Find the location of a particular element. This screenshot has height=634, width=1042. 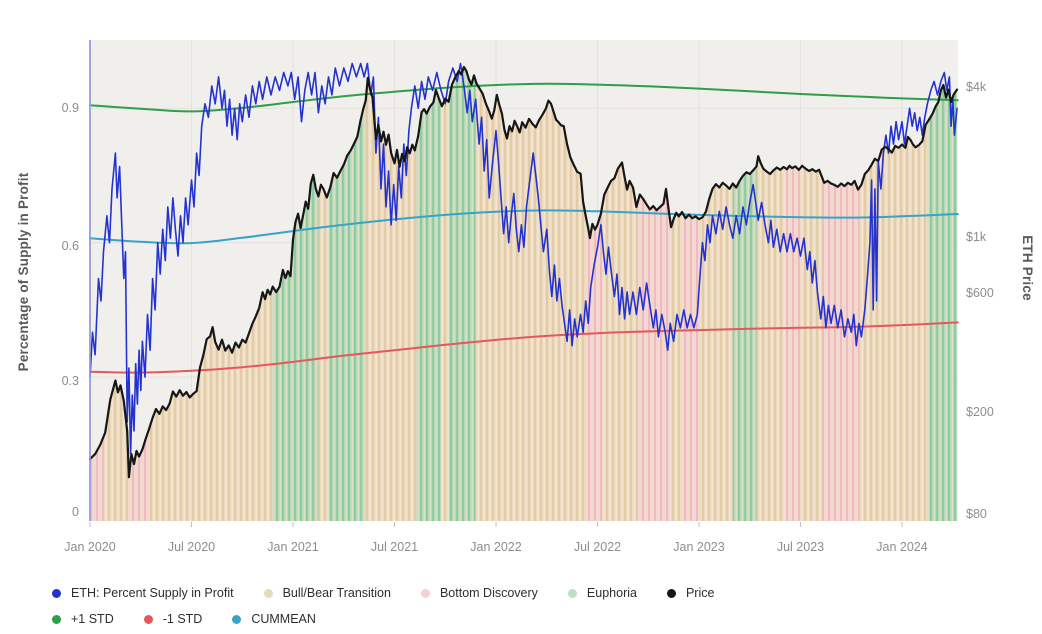

legend-item: +1 STD is located at coordinates (83, 619).